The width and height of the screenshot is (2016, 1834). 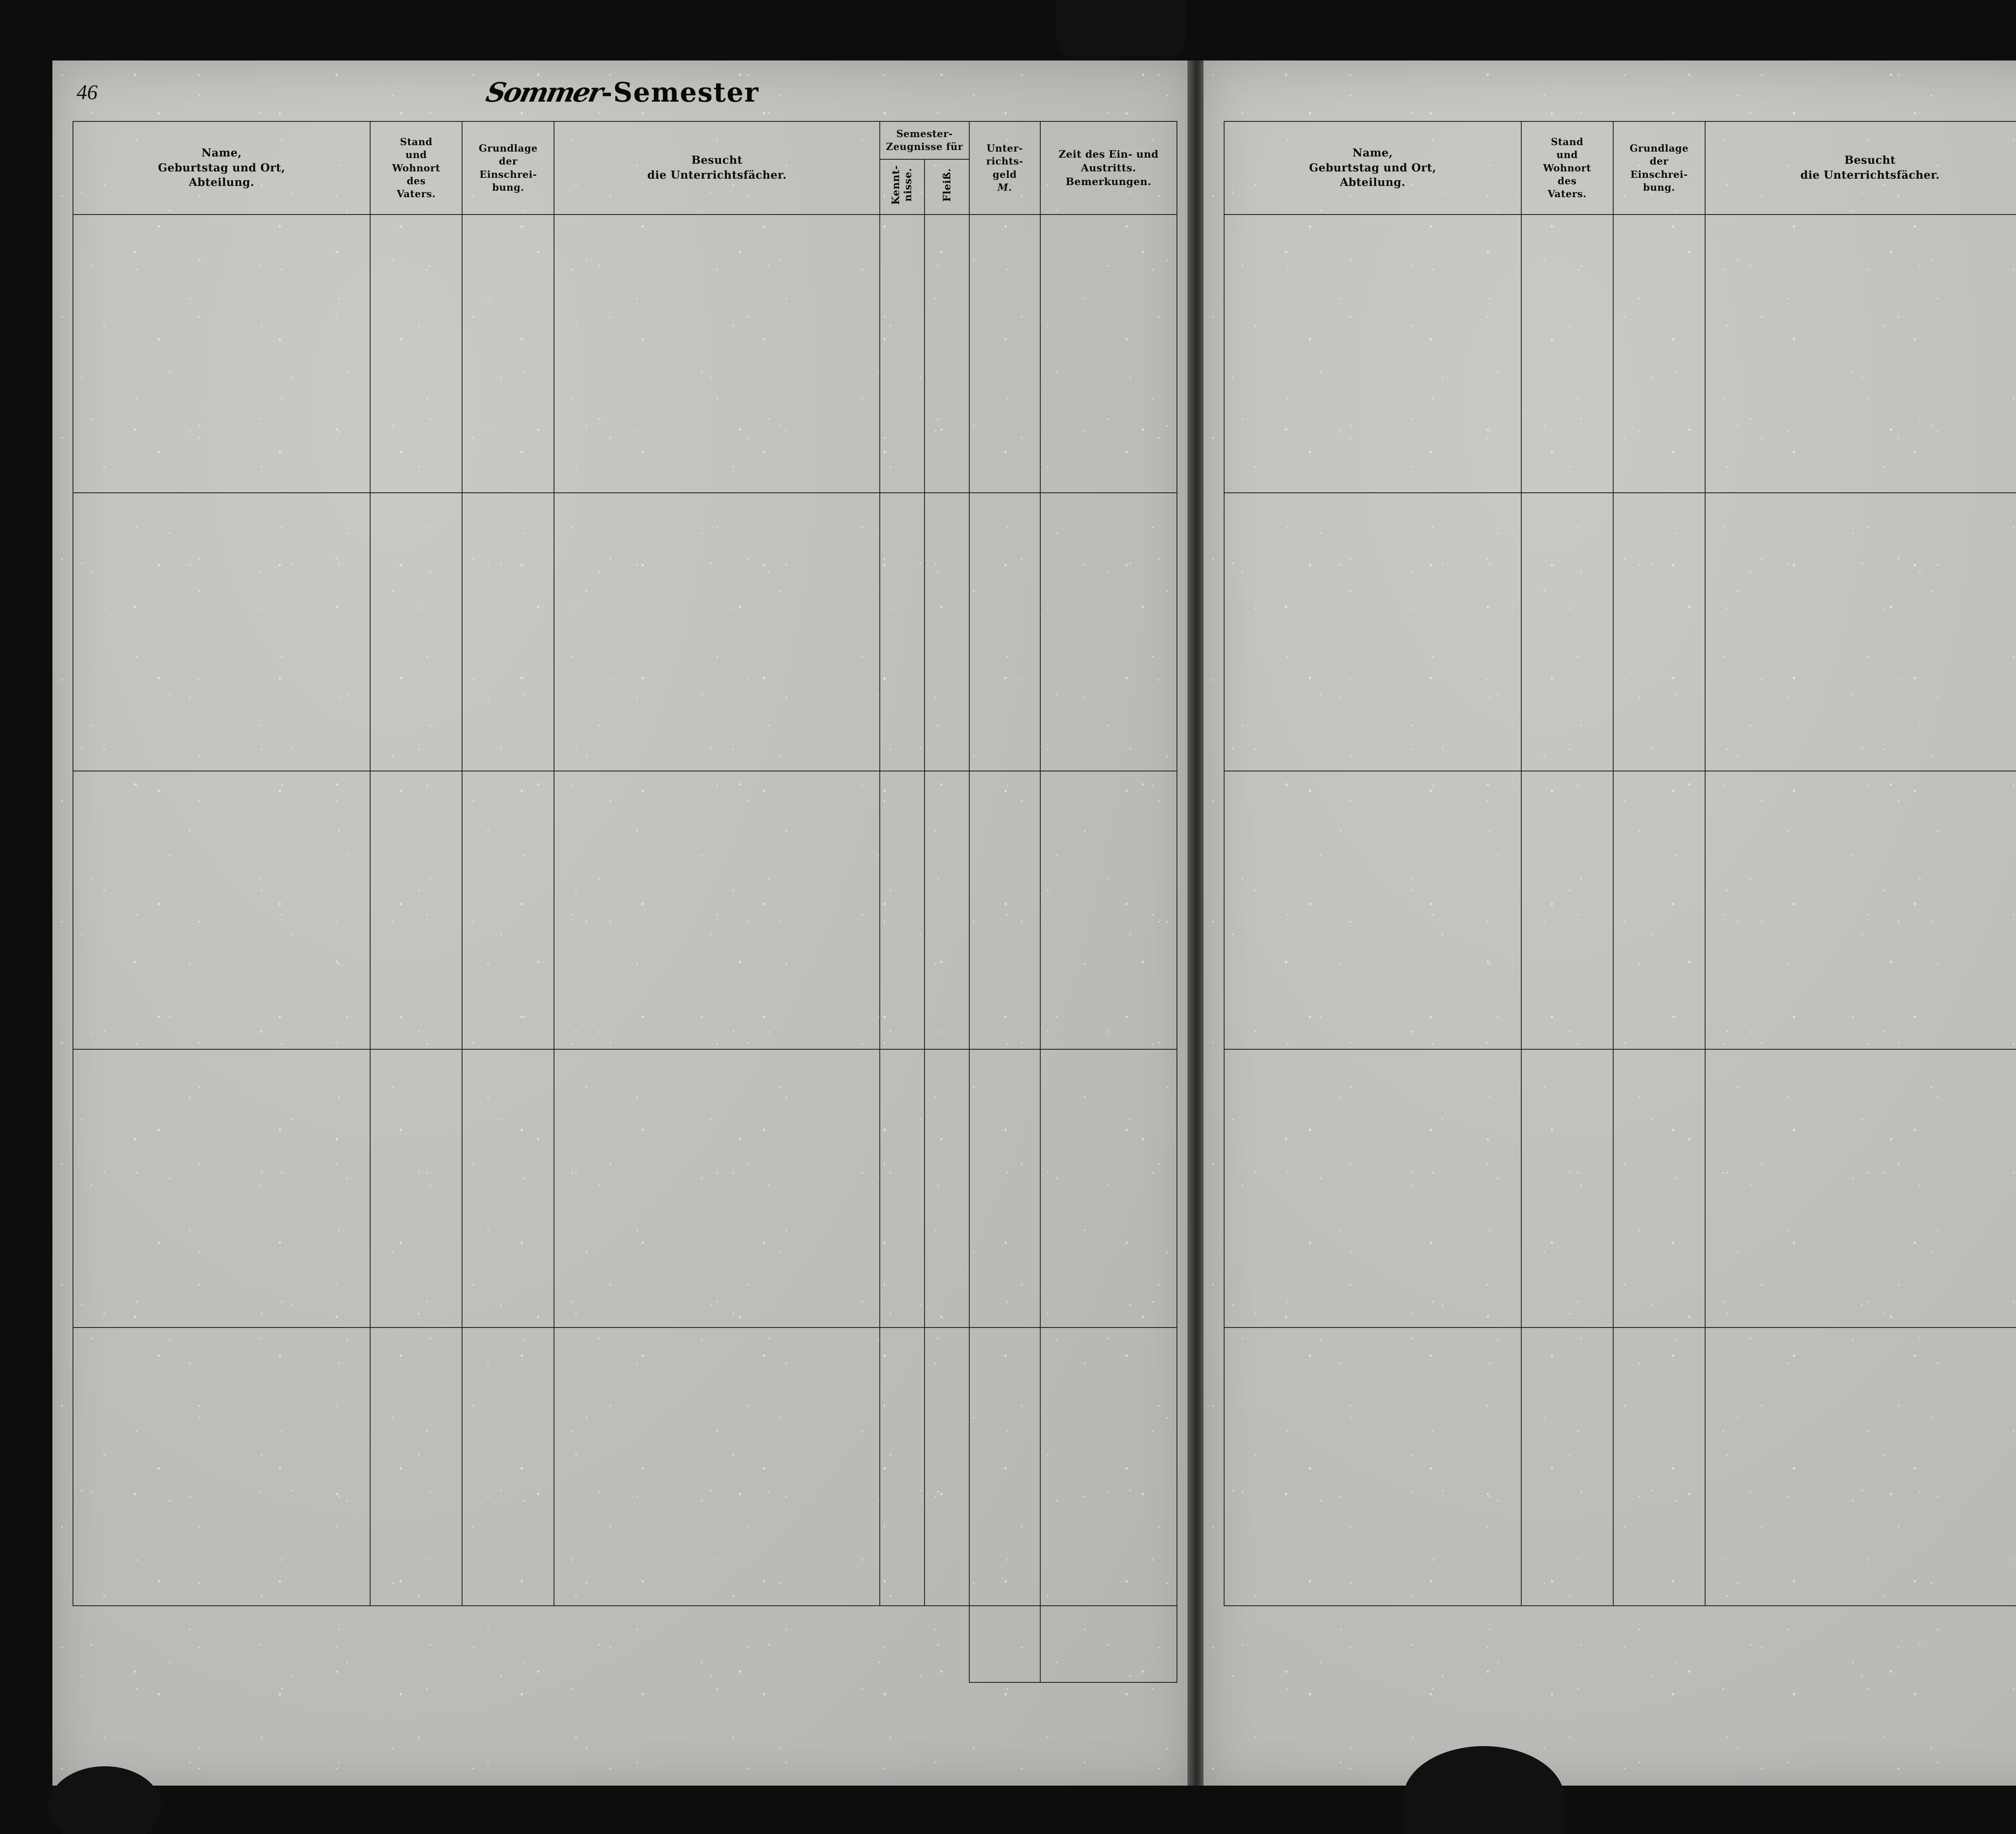 I want to click on cell-fleiss: 2, so click(x=947, y=910).